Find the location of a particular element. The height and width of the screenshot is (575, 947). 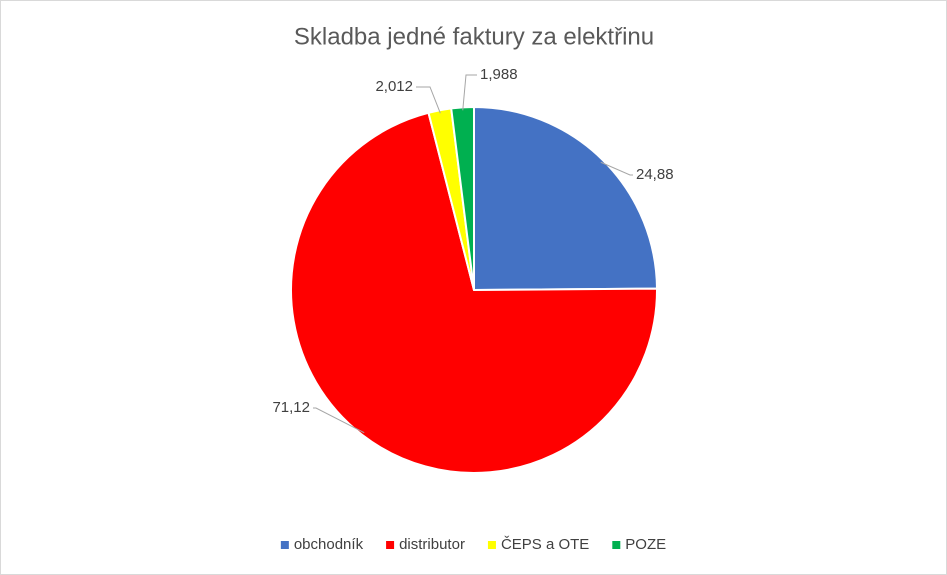

legend-label: POZE is located at coordinates (645, 544).